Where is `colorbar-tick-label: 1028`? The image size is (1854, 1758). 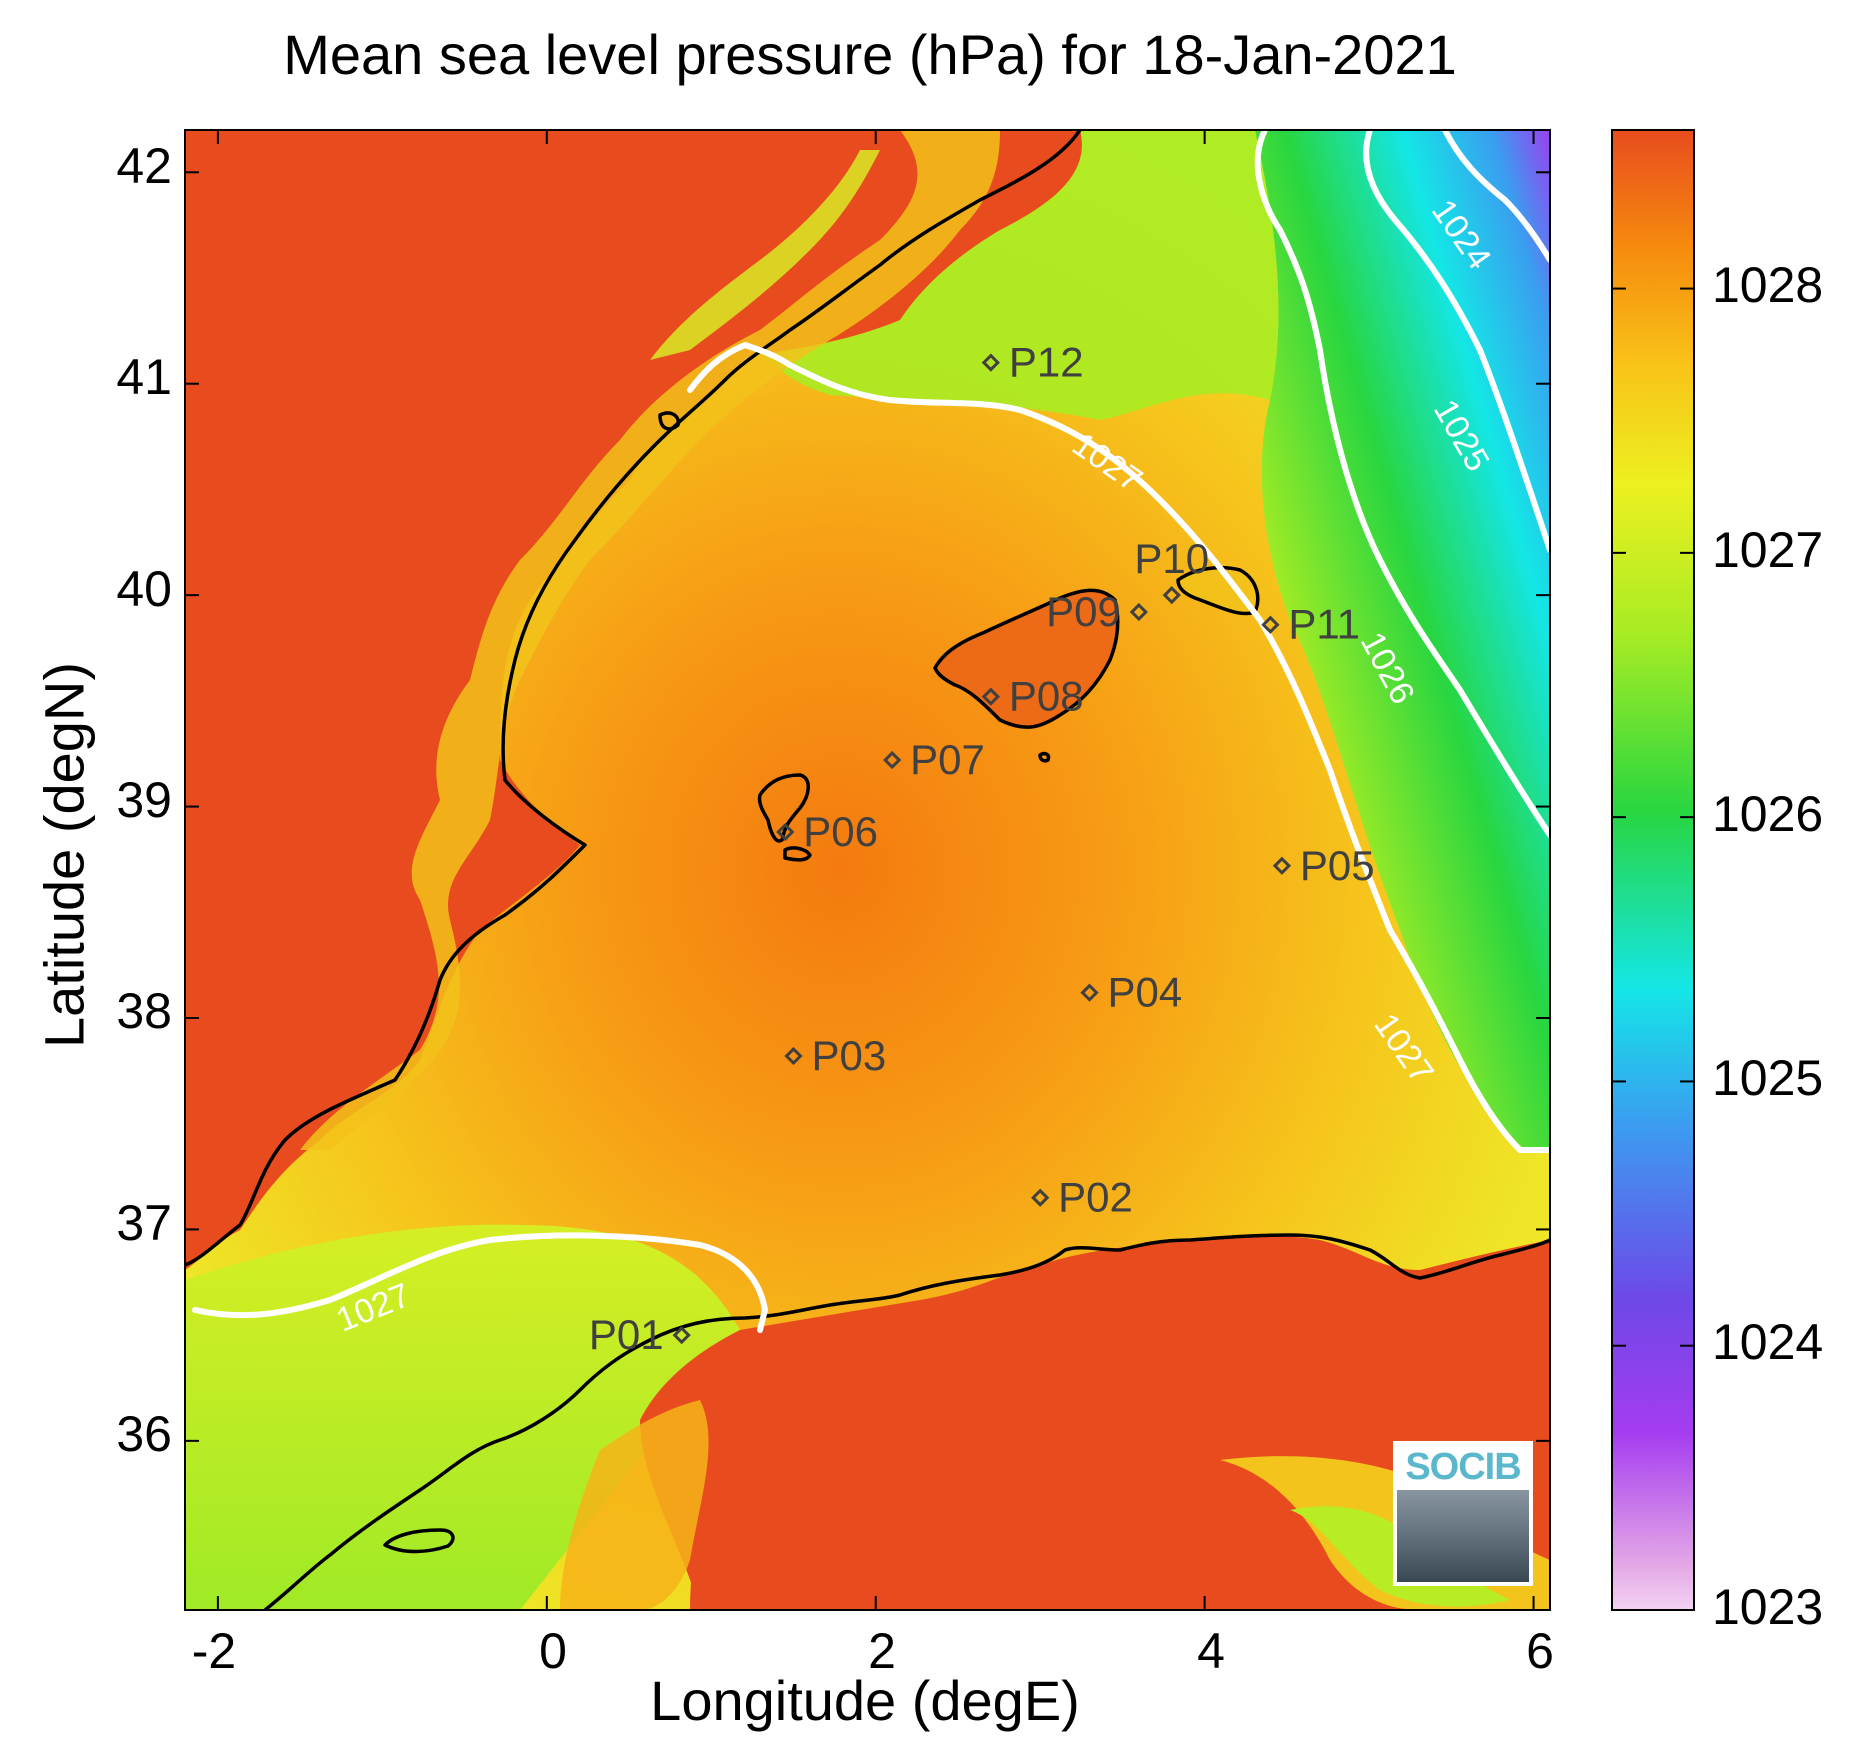
colorbar-tick-label: 1028 is located at coordinates (1768, 285).